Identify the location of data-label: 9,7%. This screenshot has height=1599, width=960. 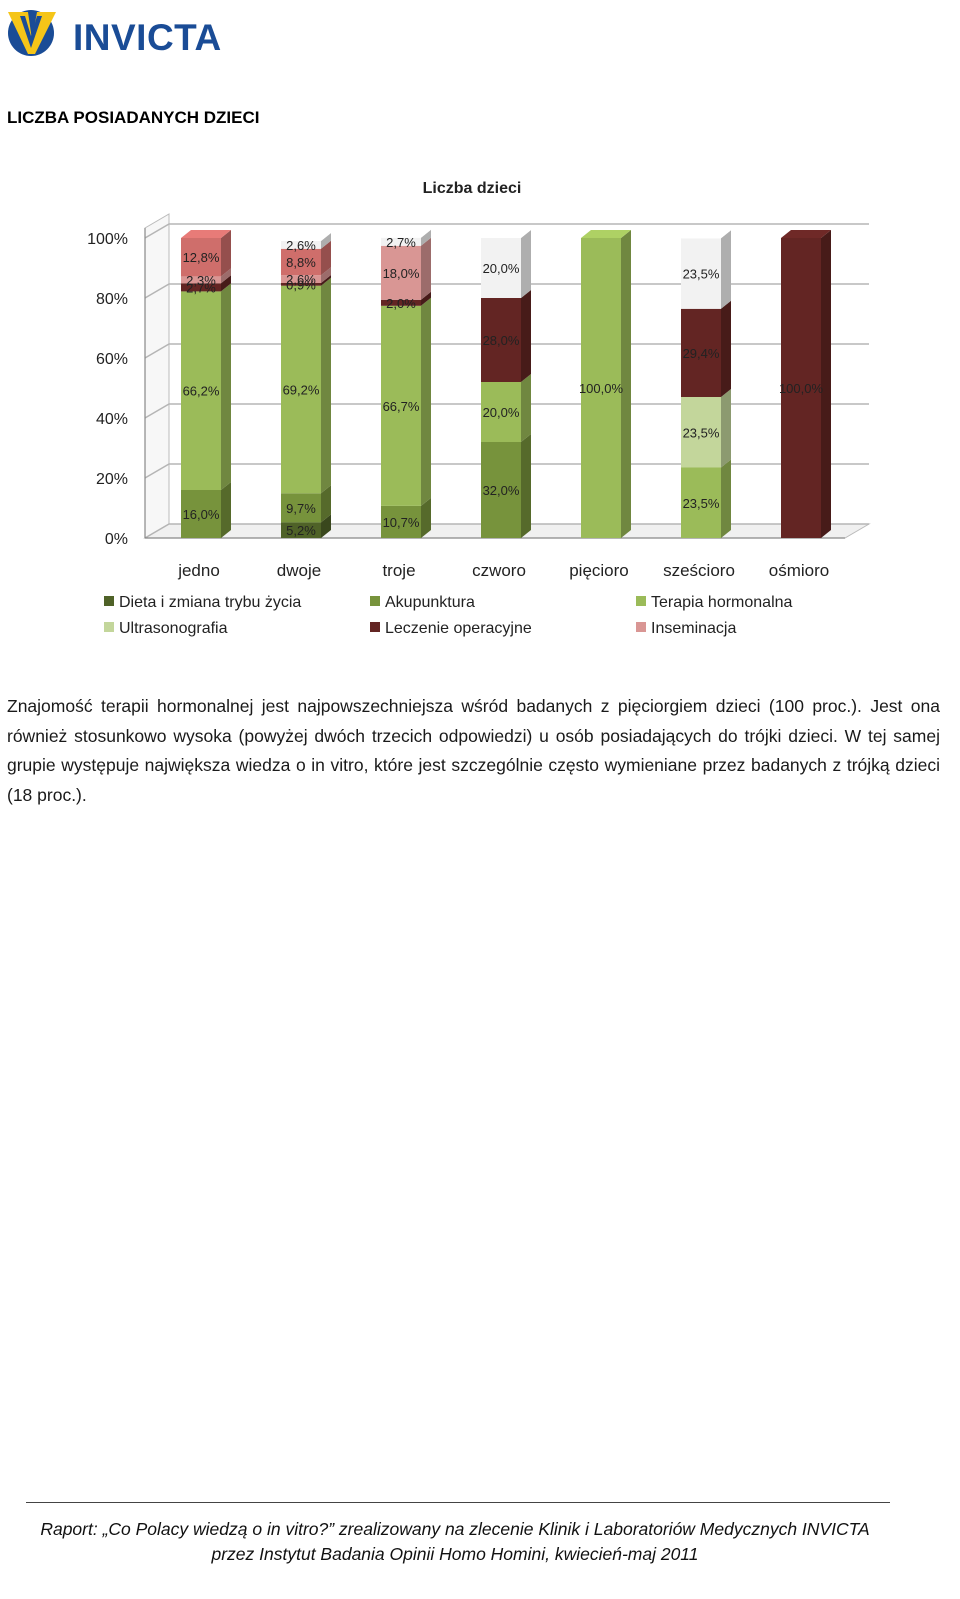
(301, 508).